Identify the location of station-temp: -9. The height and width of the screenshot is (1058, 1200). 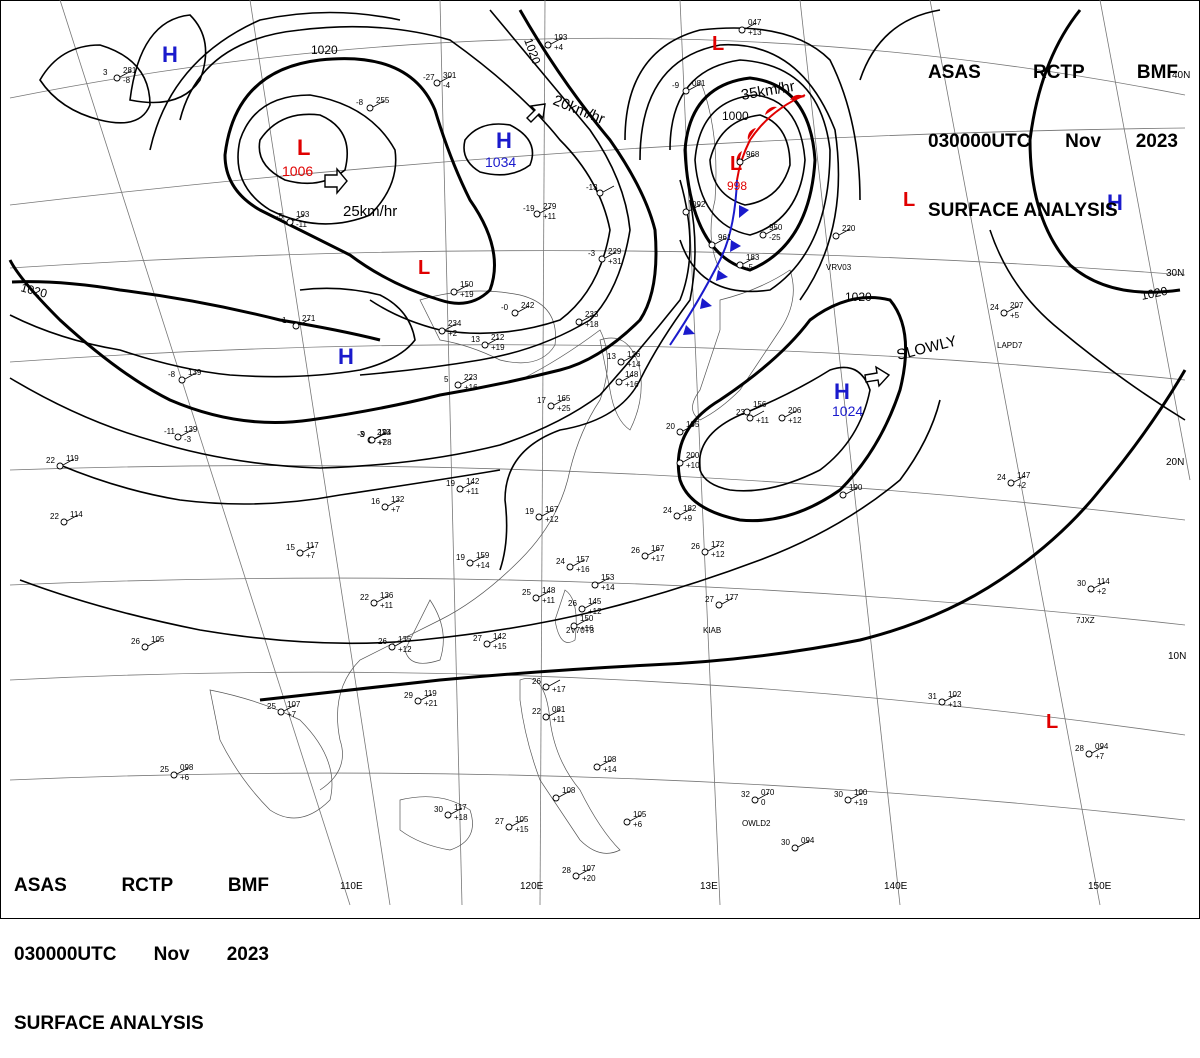
(362, 434).